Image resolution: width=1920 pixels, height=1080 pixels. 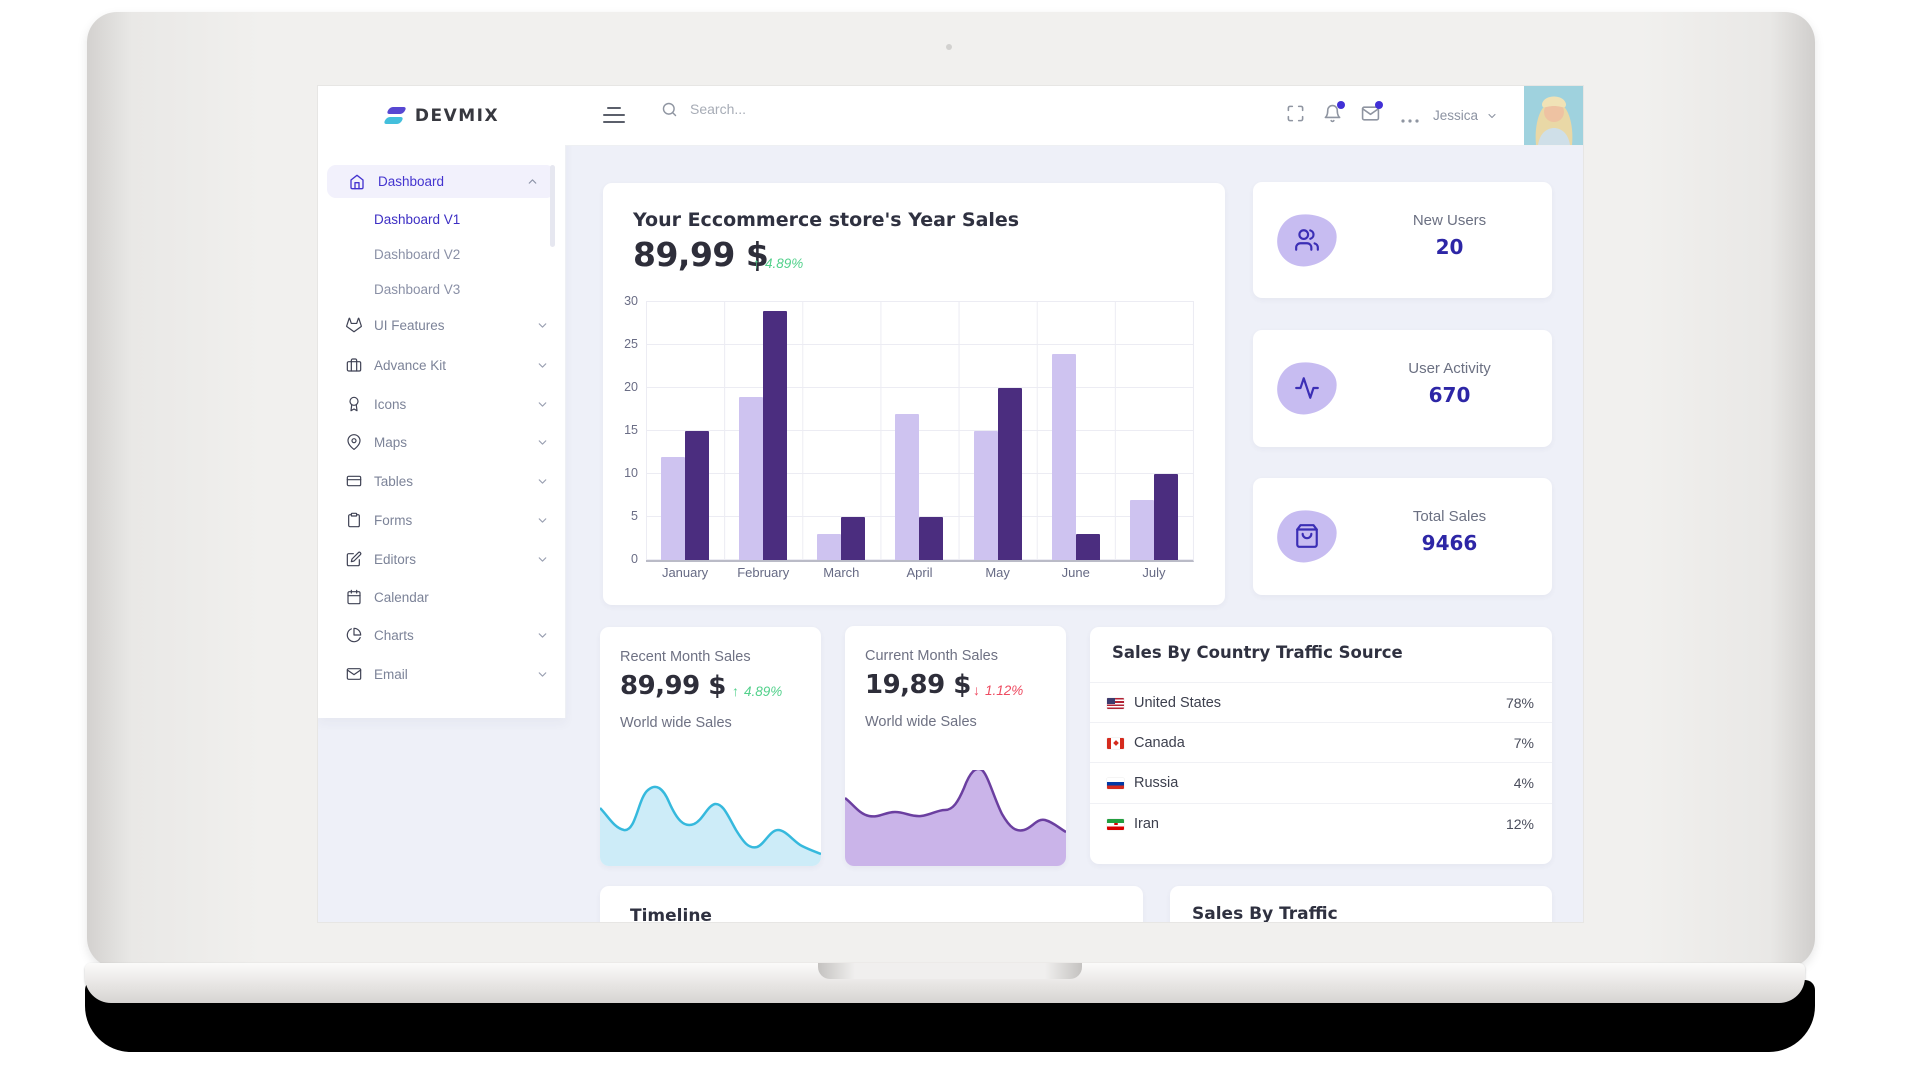 What do you see at coordinates (1321, 742) in the screenshot?
I see `country-row-canada: Canada 7%` at bounding box center [1321, 742].